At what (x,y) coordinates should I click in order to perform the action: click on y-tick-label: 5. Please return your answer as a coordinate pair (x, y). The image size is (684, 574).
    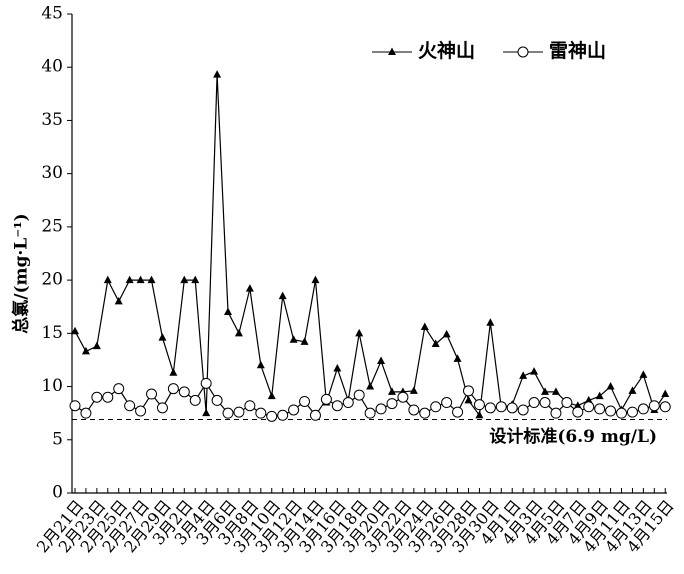
    Looking at the image, I should click on (57, 439).